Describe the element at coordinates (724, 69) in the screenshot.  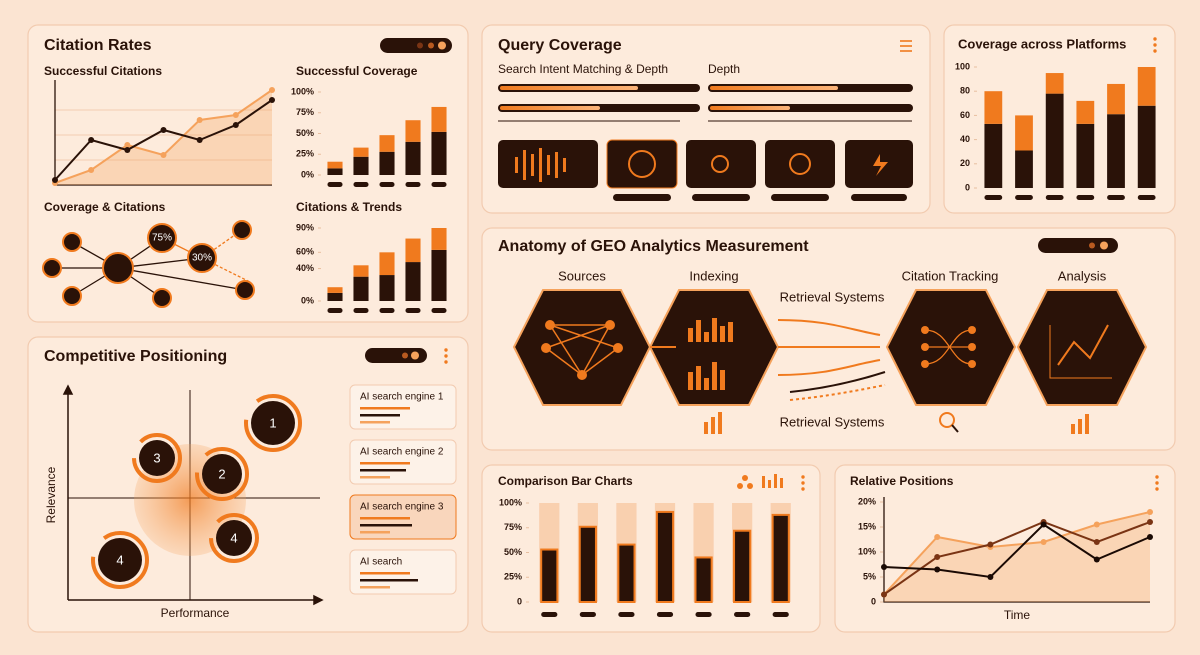
I see `label: Depth` at that location.